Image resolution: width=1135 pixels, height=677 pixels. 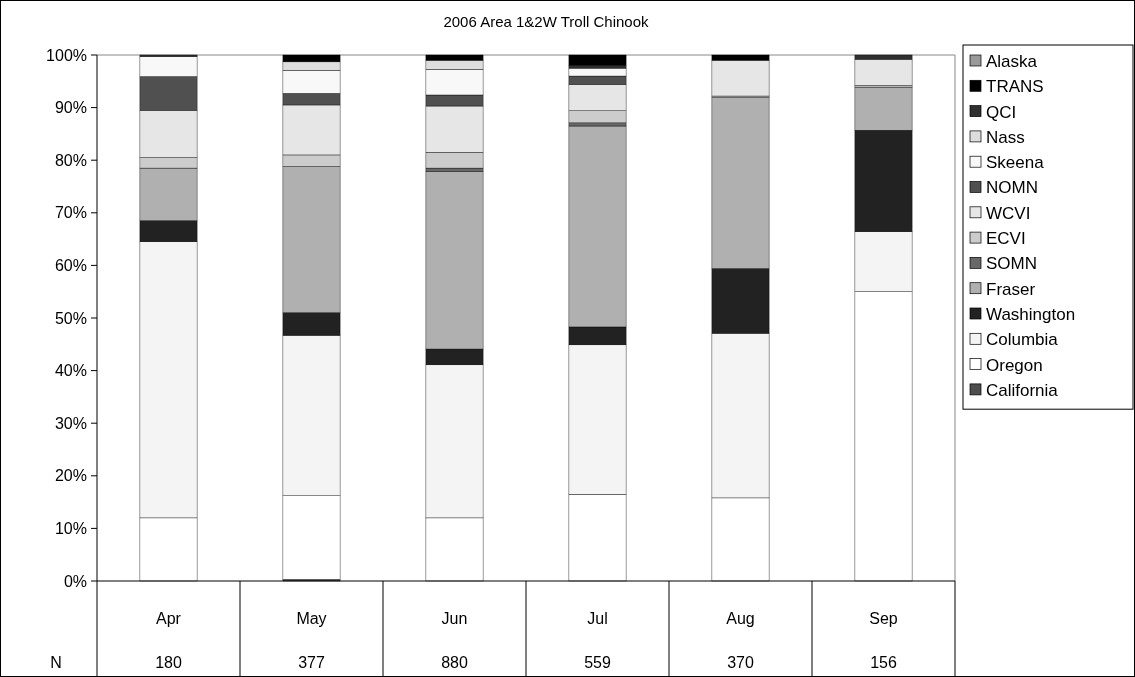 What do you see at coordinates (70, 371) in the screenshot?
I see `y-tick-label: 40%` at bounding box center [70, 371].